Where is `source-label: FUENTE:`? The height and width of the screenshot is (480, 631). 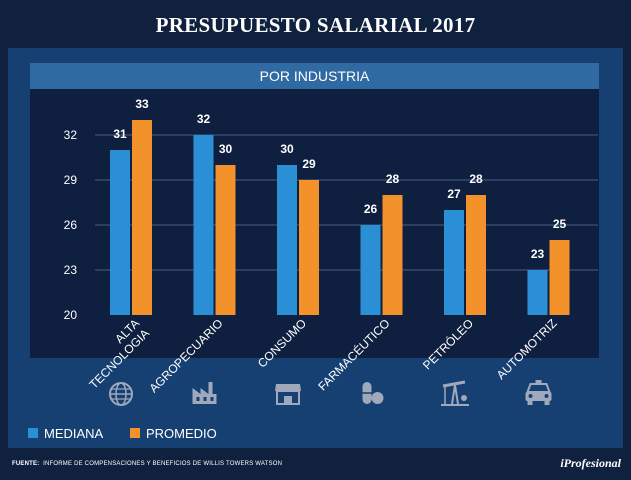 source-label: FUENTE: is located at coordinates (26, 464).